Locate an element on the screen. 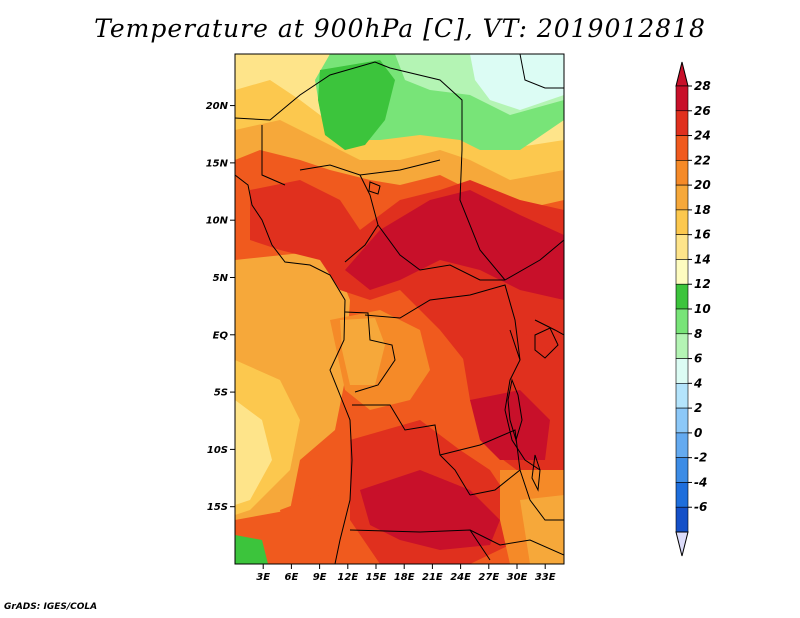 This screenshot has height=618, width=800. lat-tick-label: 15N is located at coordinates (217, 163).